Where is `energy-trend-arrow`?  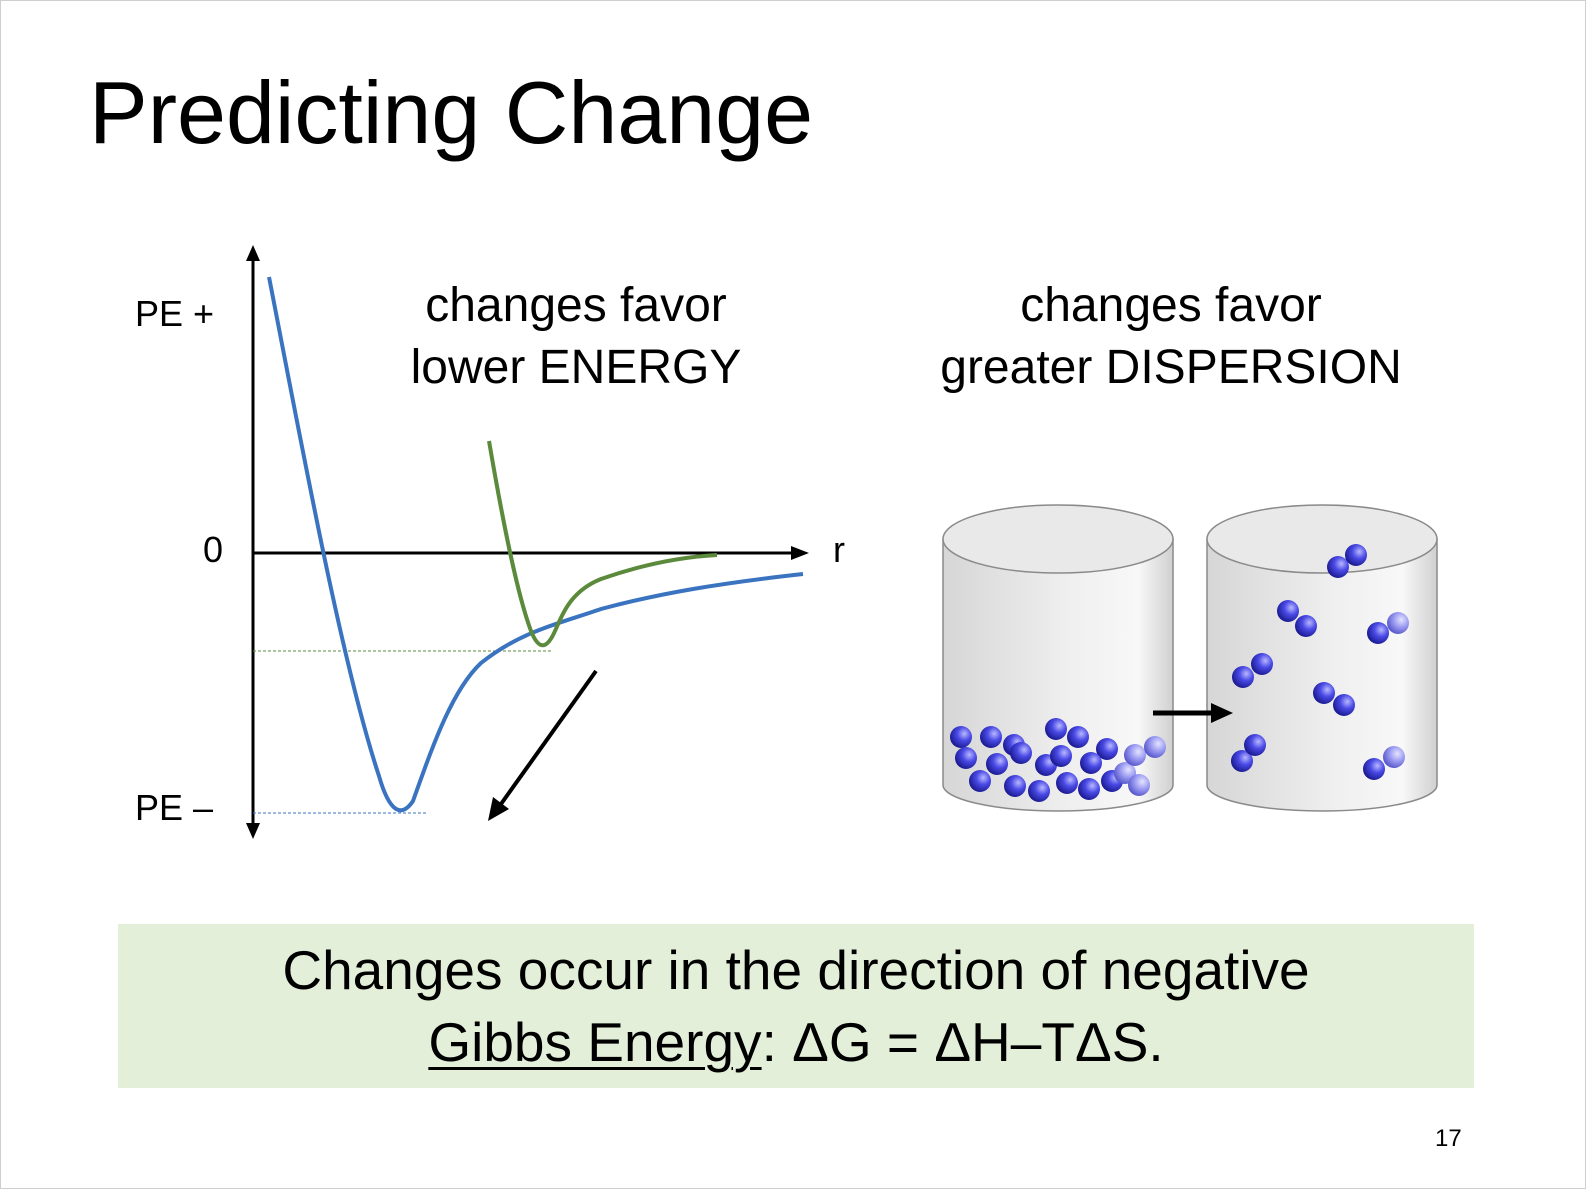
energy-trend-arrow is located at coordinates (546, 741).